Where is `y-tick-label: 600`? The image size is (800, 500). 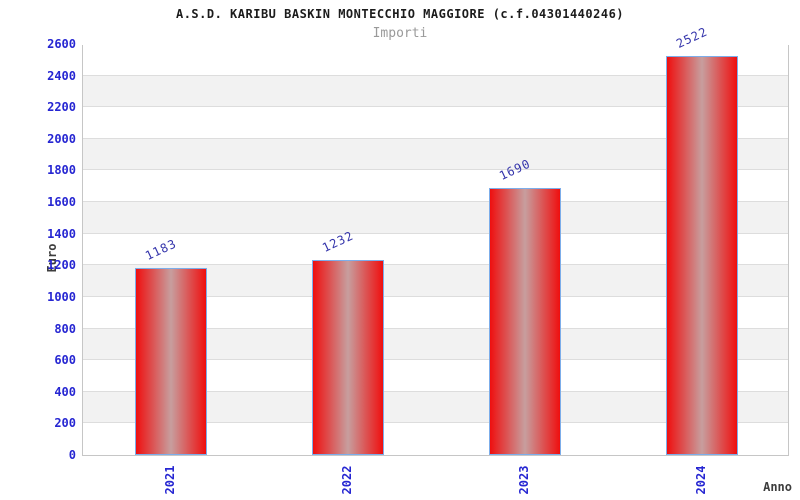 y-tick-label: 600 is located at coordinates (65, 360).